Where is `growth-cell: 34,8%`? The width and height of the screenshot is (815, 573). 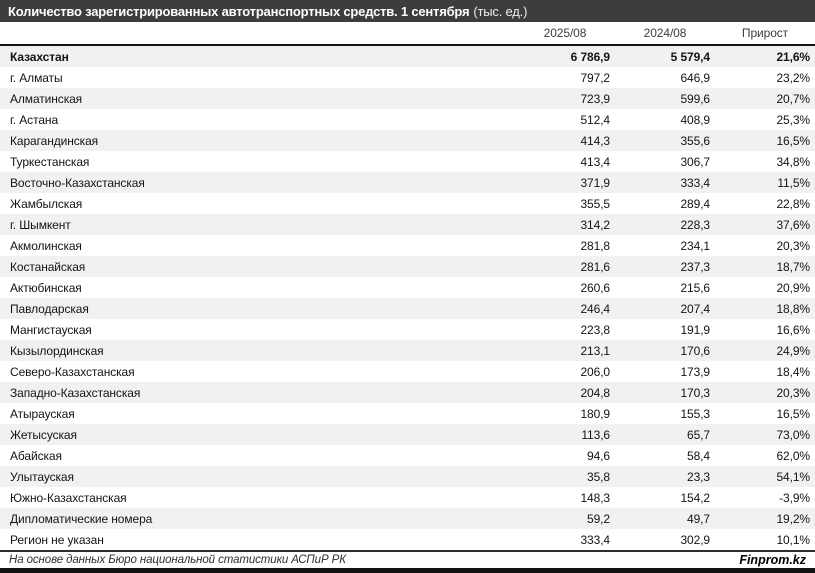
growth-cell: 34,8% is located at coordinates (793, 161).